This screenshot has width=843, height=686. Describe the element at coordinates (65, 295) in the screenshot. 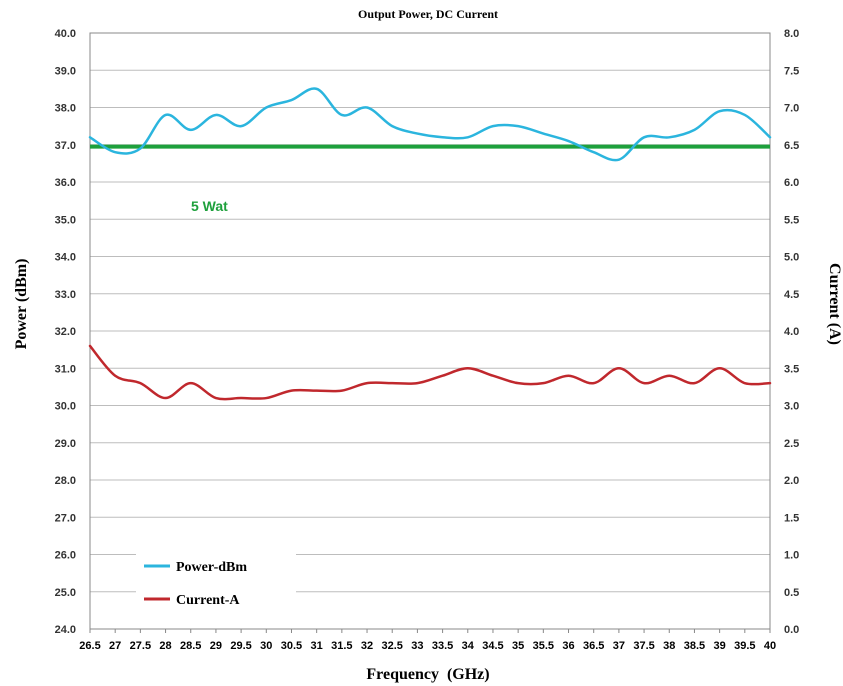

I see `y-left-tick-label: 33.0` at that location.